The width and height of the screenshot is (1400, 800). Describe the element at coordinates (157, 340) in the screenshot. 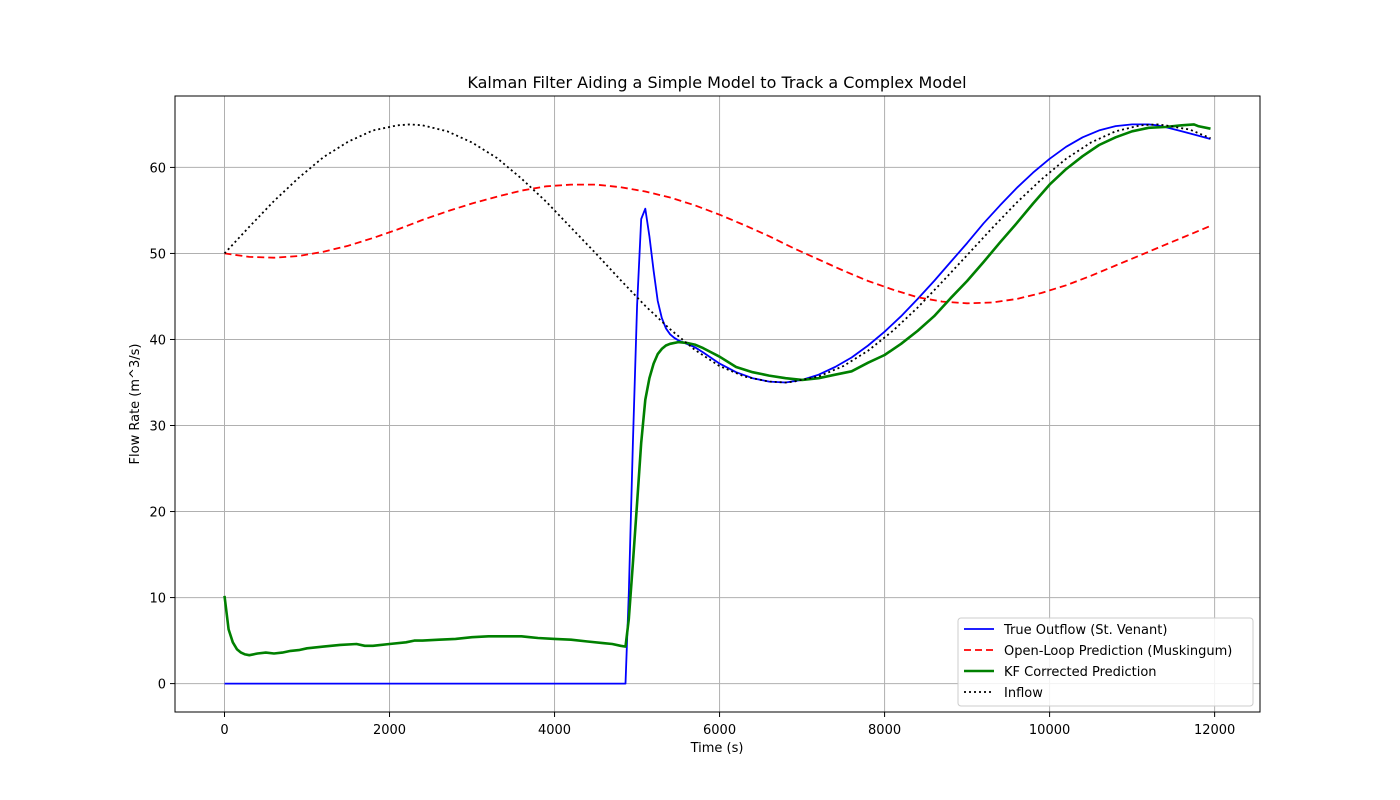

I see `y-tick-label: 40` at that location.